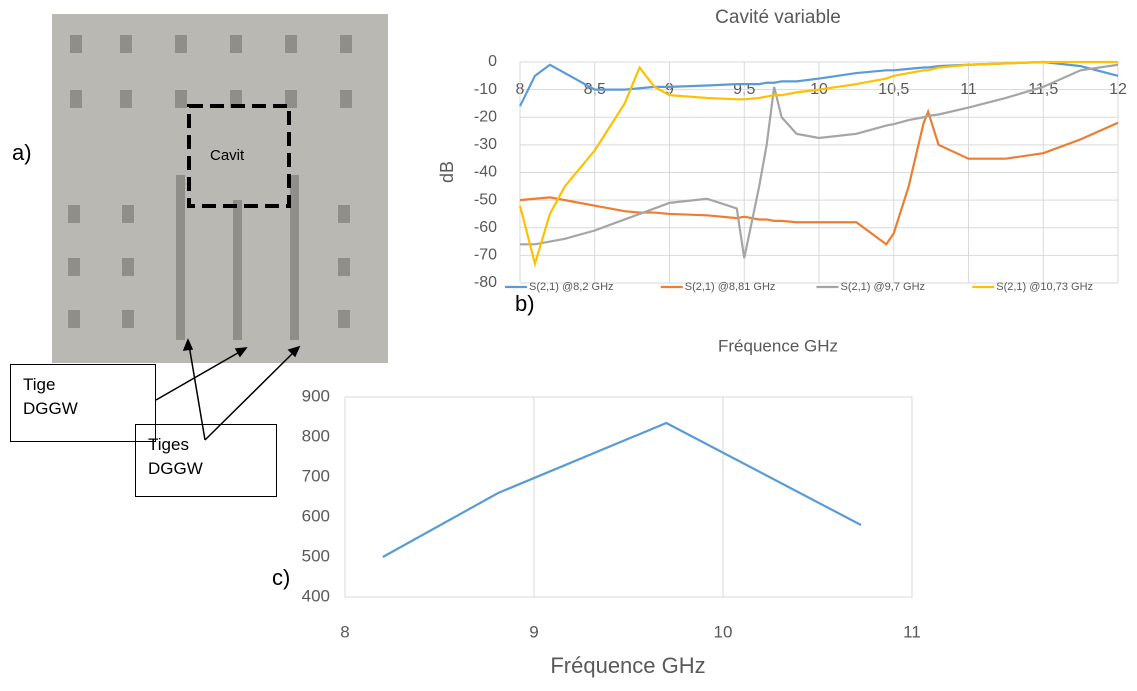 The height and width of the screenshot is (691, 1137). Describe the element at coordinates (485, 255) in the screenshot. I see `y-tick-label: -70` at that location.